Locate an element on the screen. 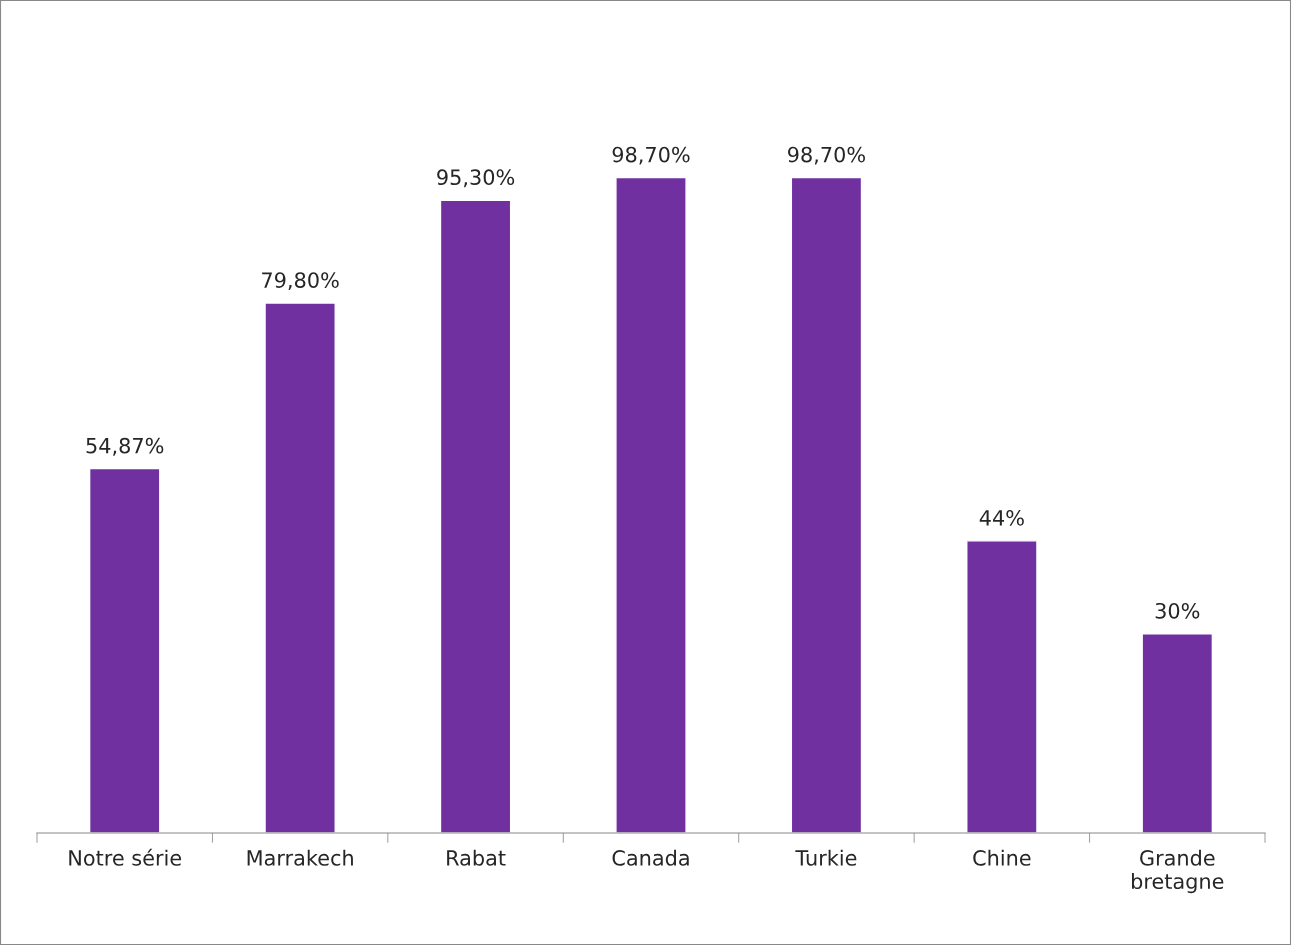 This screenshot has width=1291, height=945. x-tick-label: Chine is located at coordinates (1002, 857).